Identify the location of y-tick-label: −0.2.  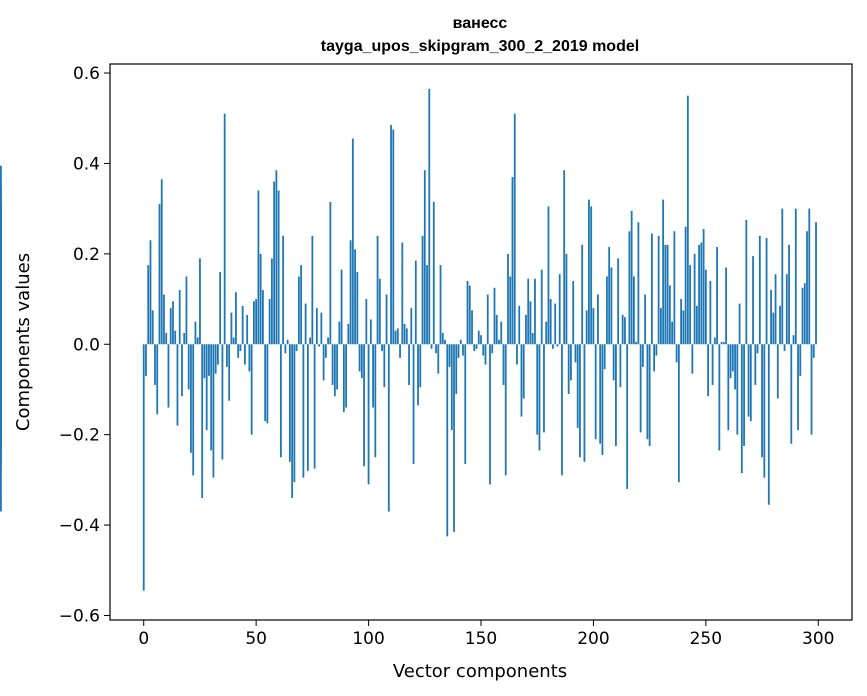
(79, 436).